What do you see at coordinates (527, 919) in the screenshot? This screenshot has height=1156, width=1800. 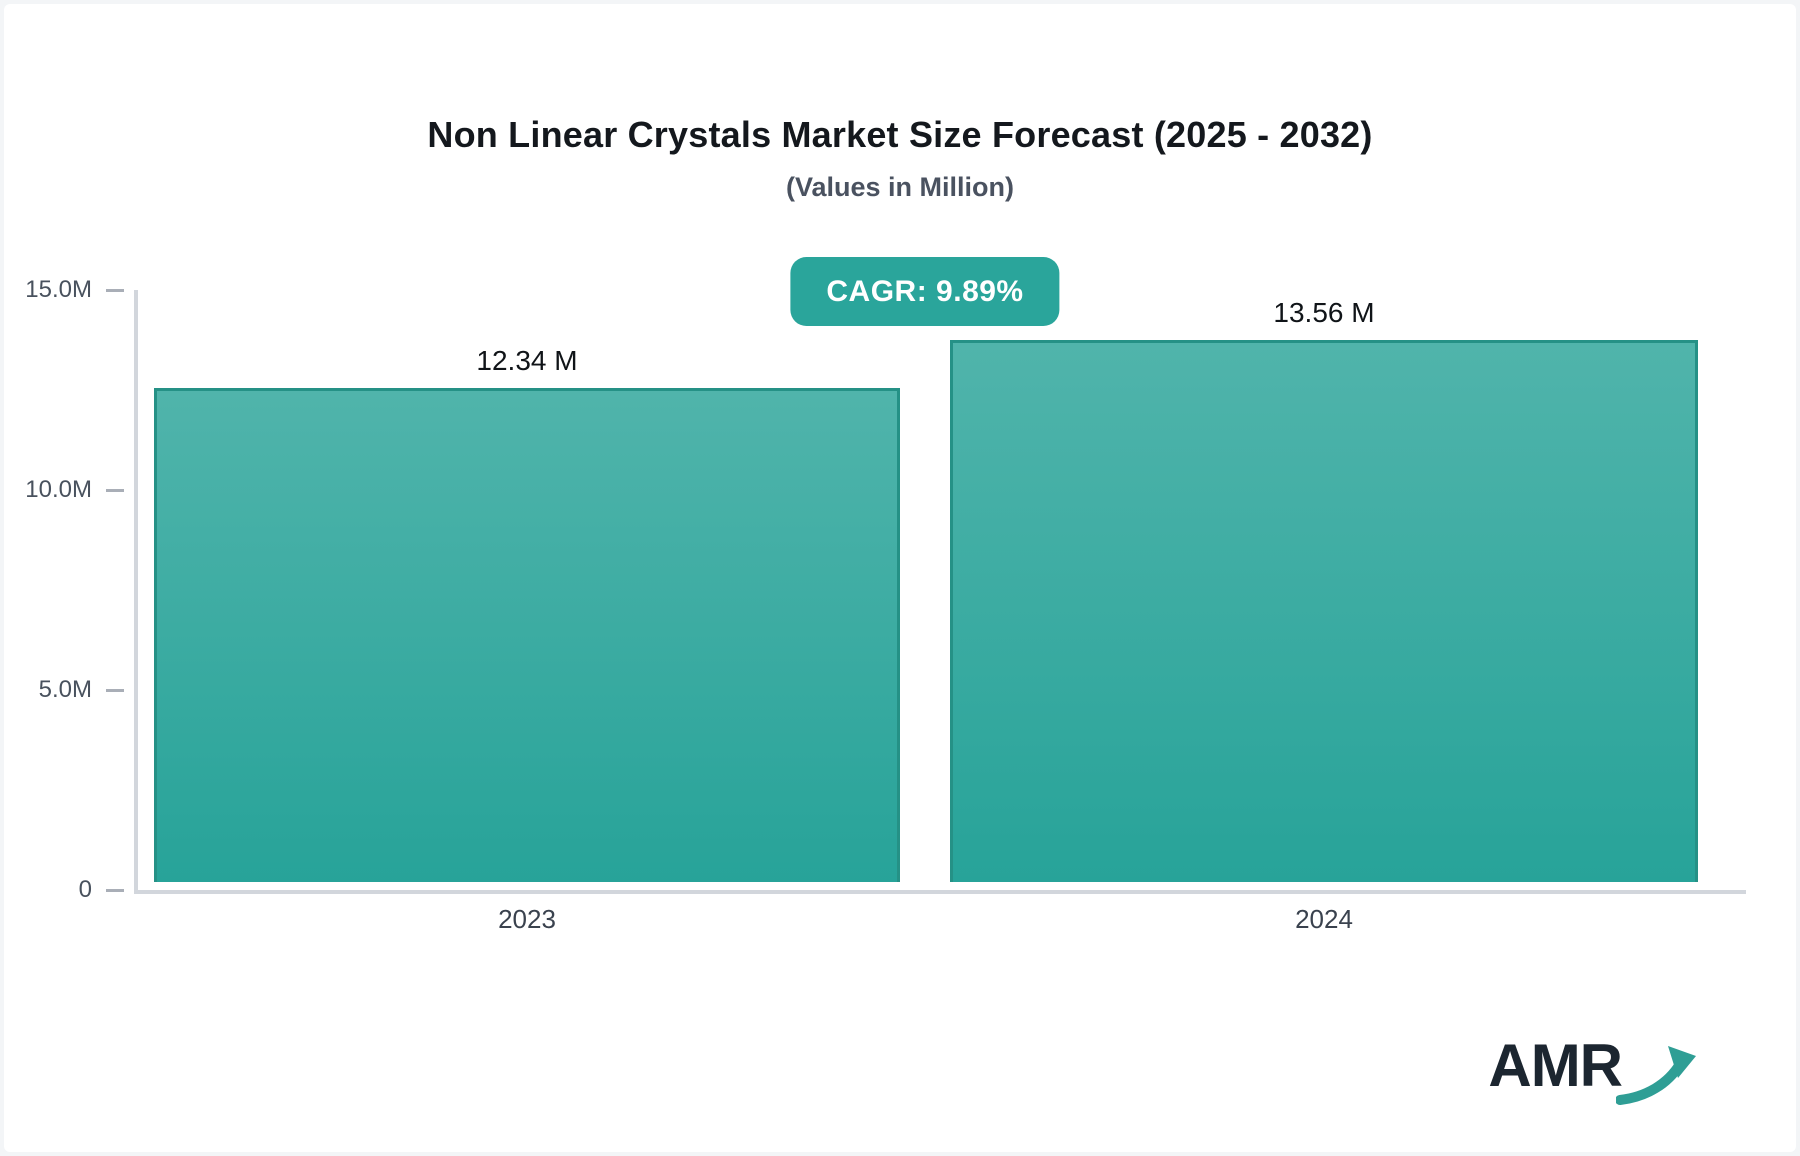 I see `x-category-label-2023: 2023` at bounding box center [527, 919].